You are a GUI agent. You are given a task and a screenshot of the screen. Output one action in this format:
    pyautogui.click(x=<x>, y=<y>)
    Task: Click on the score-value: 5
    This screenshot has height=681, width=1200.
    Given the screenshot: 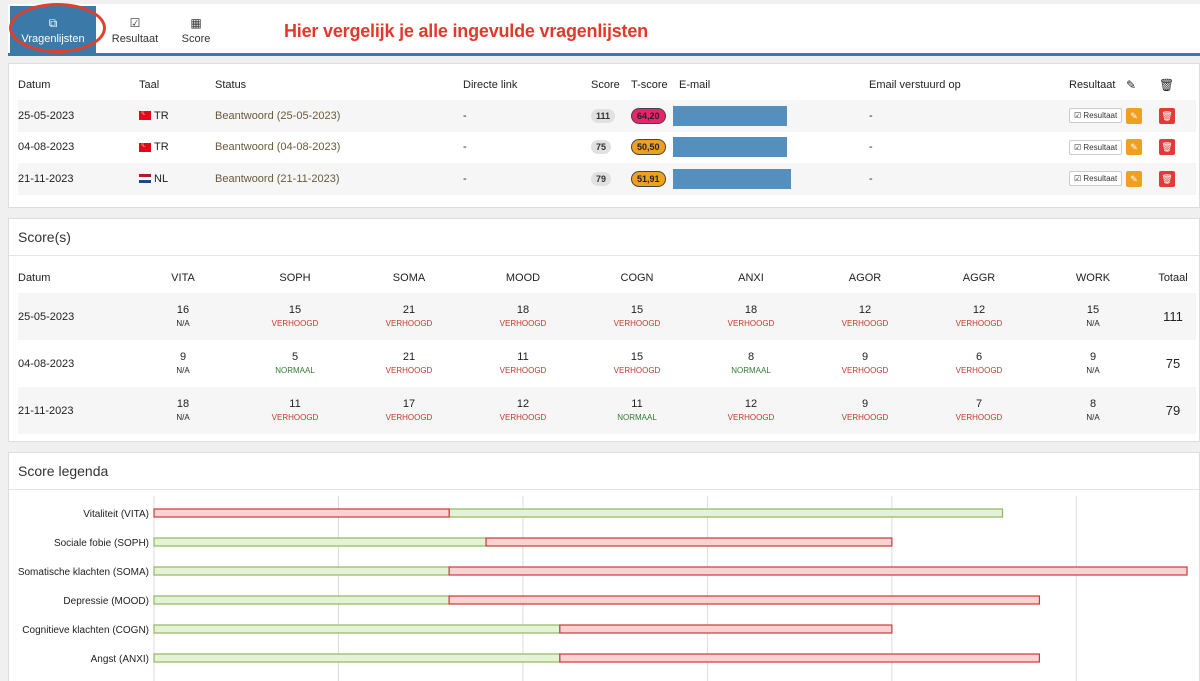 What is the action you would take?
    pyautogui.click(x=295, y=357)
    